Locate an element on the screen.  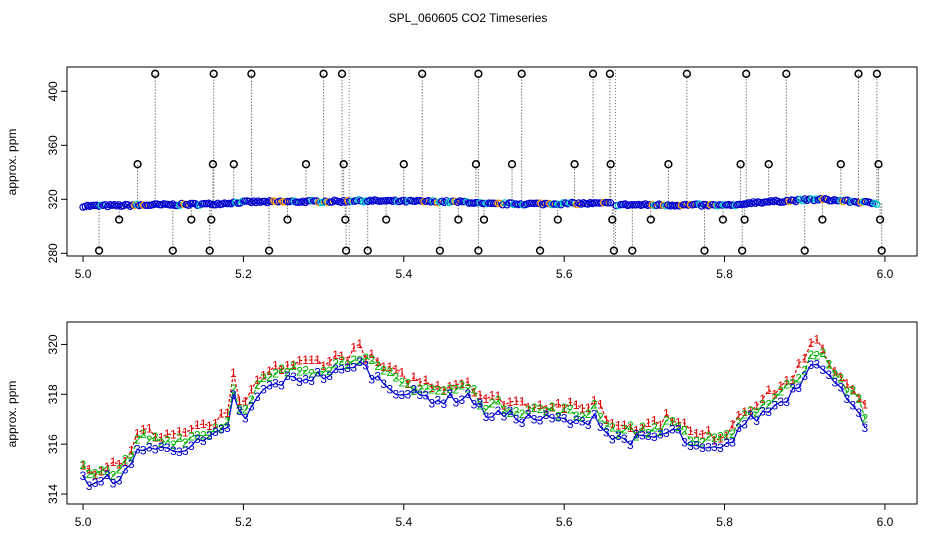
top-y-axis: 280 320 360 400 is located at coordinates (56, 172).